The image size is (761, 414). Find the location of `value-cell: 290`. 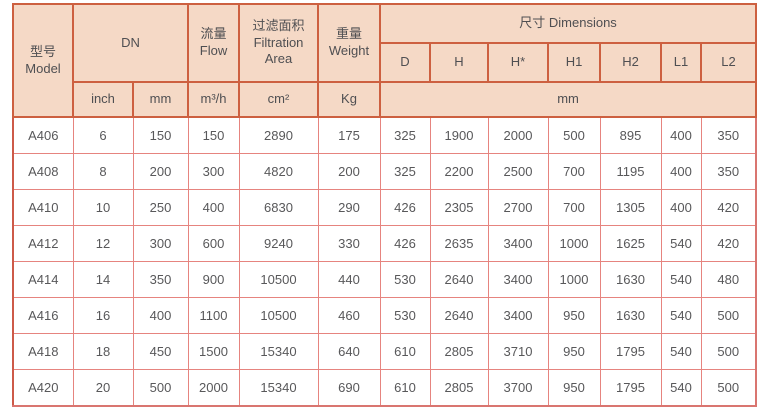

value-cell: 290 is located at coordinates (349, 207).